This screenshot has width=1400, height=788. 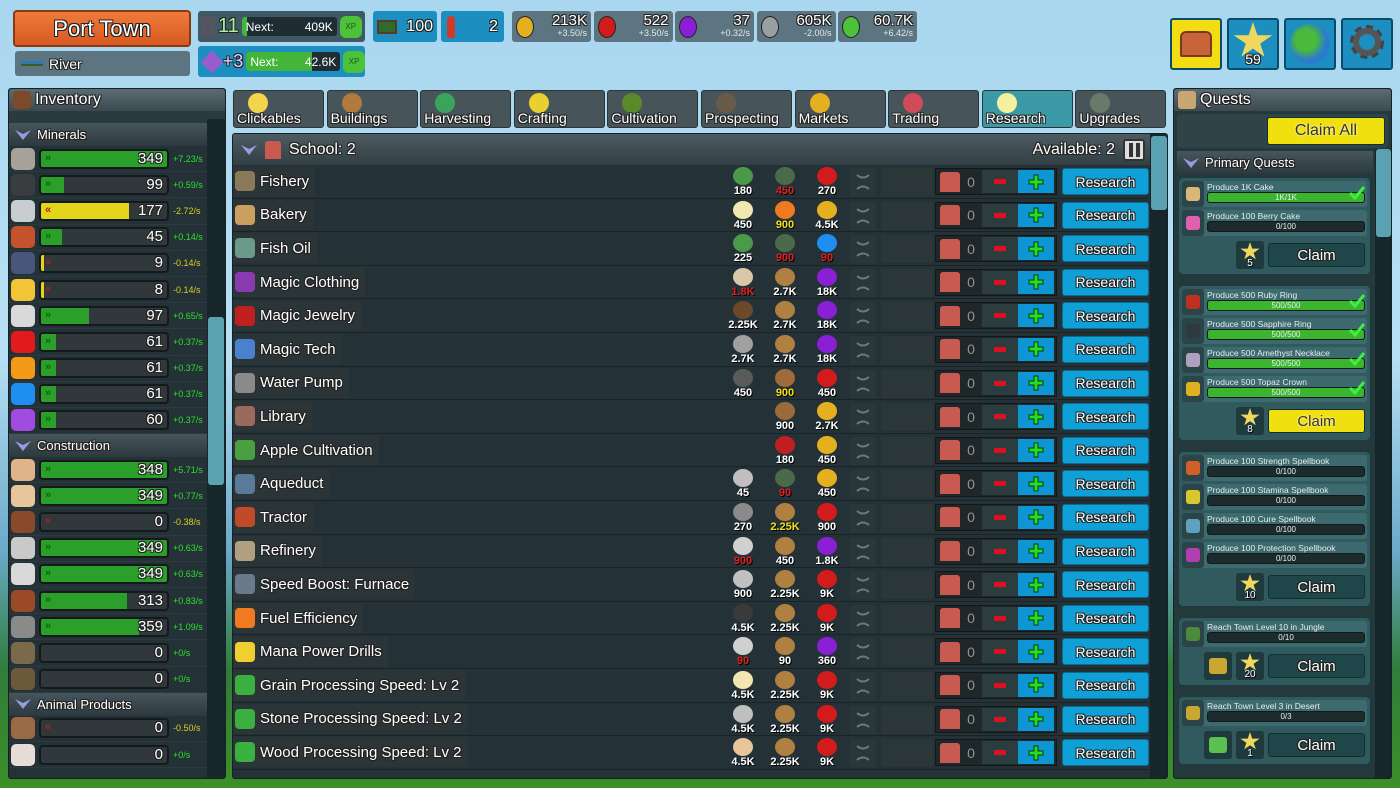 What do you see at coordinates (102, 28) in the screenshot?
I see `town-name-sign: Port Town` at bounding box center [102, 28].